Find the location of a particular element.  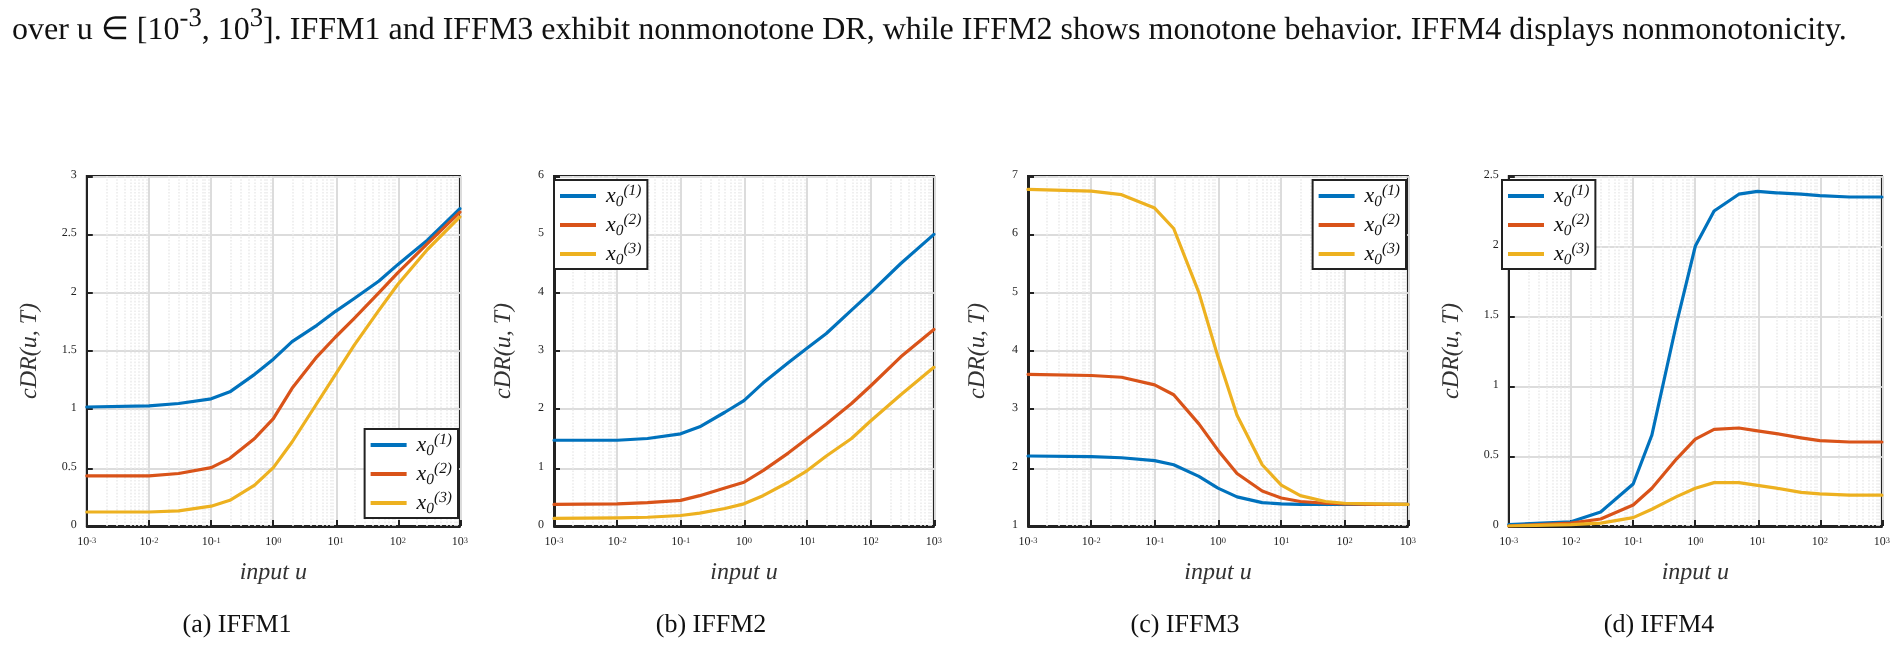

text: over u ∈ [10$^{-3}$, 10$^{3}$]. IFFM1 and IFFM3 exhibit nonmonotone DR, while IFFM2 shows monotone behavior. IFFM4 displays nonmonotonicity. is located at coordinates (930, 24).